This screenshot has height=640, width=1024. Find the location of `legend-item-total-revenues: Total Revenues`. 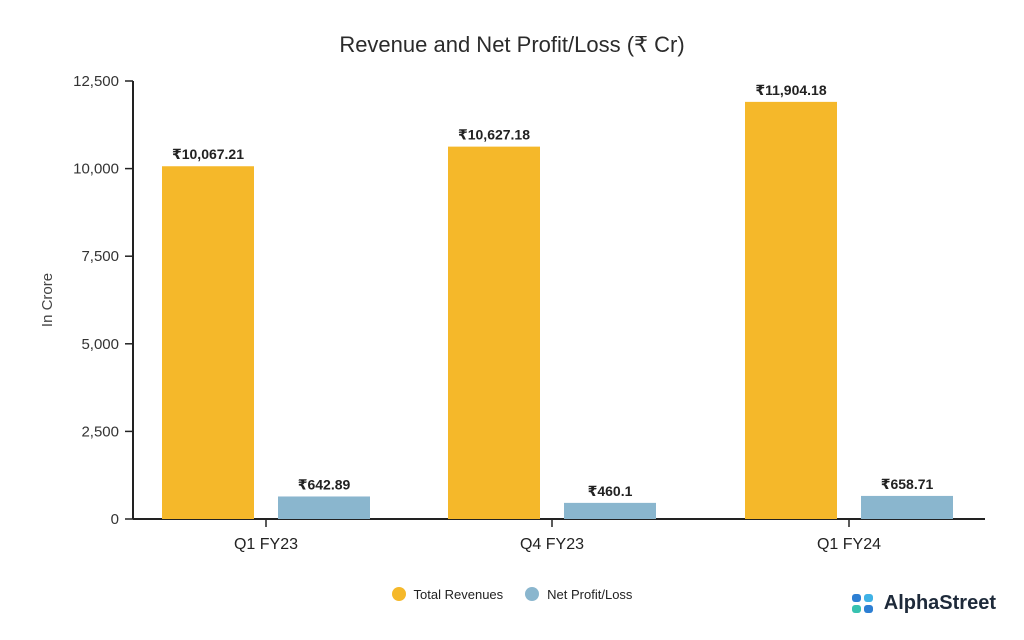

legend-item-total-revenues: Total Revenues is located at coordinates (447, 594).